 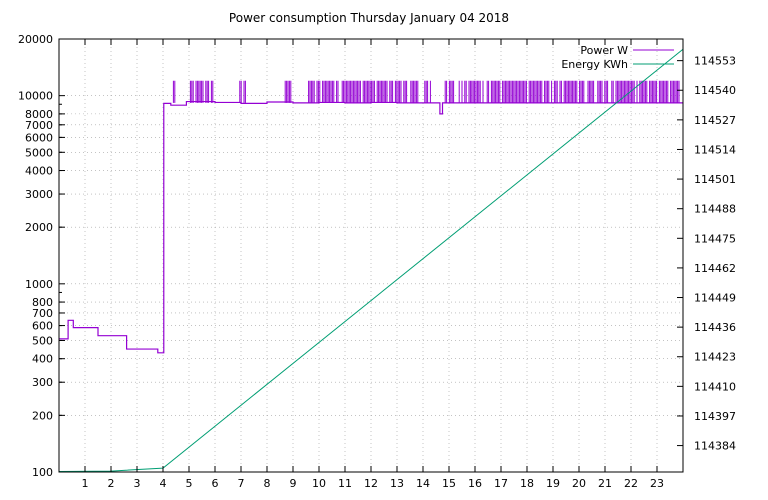 I want to click on legend: Power W Energy KWh, so click(x=617, y=57).